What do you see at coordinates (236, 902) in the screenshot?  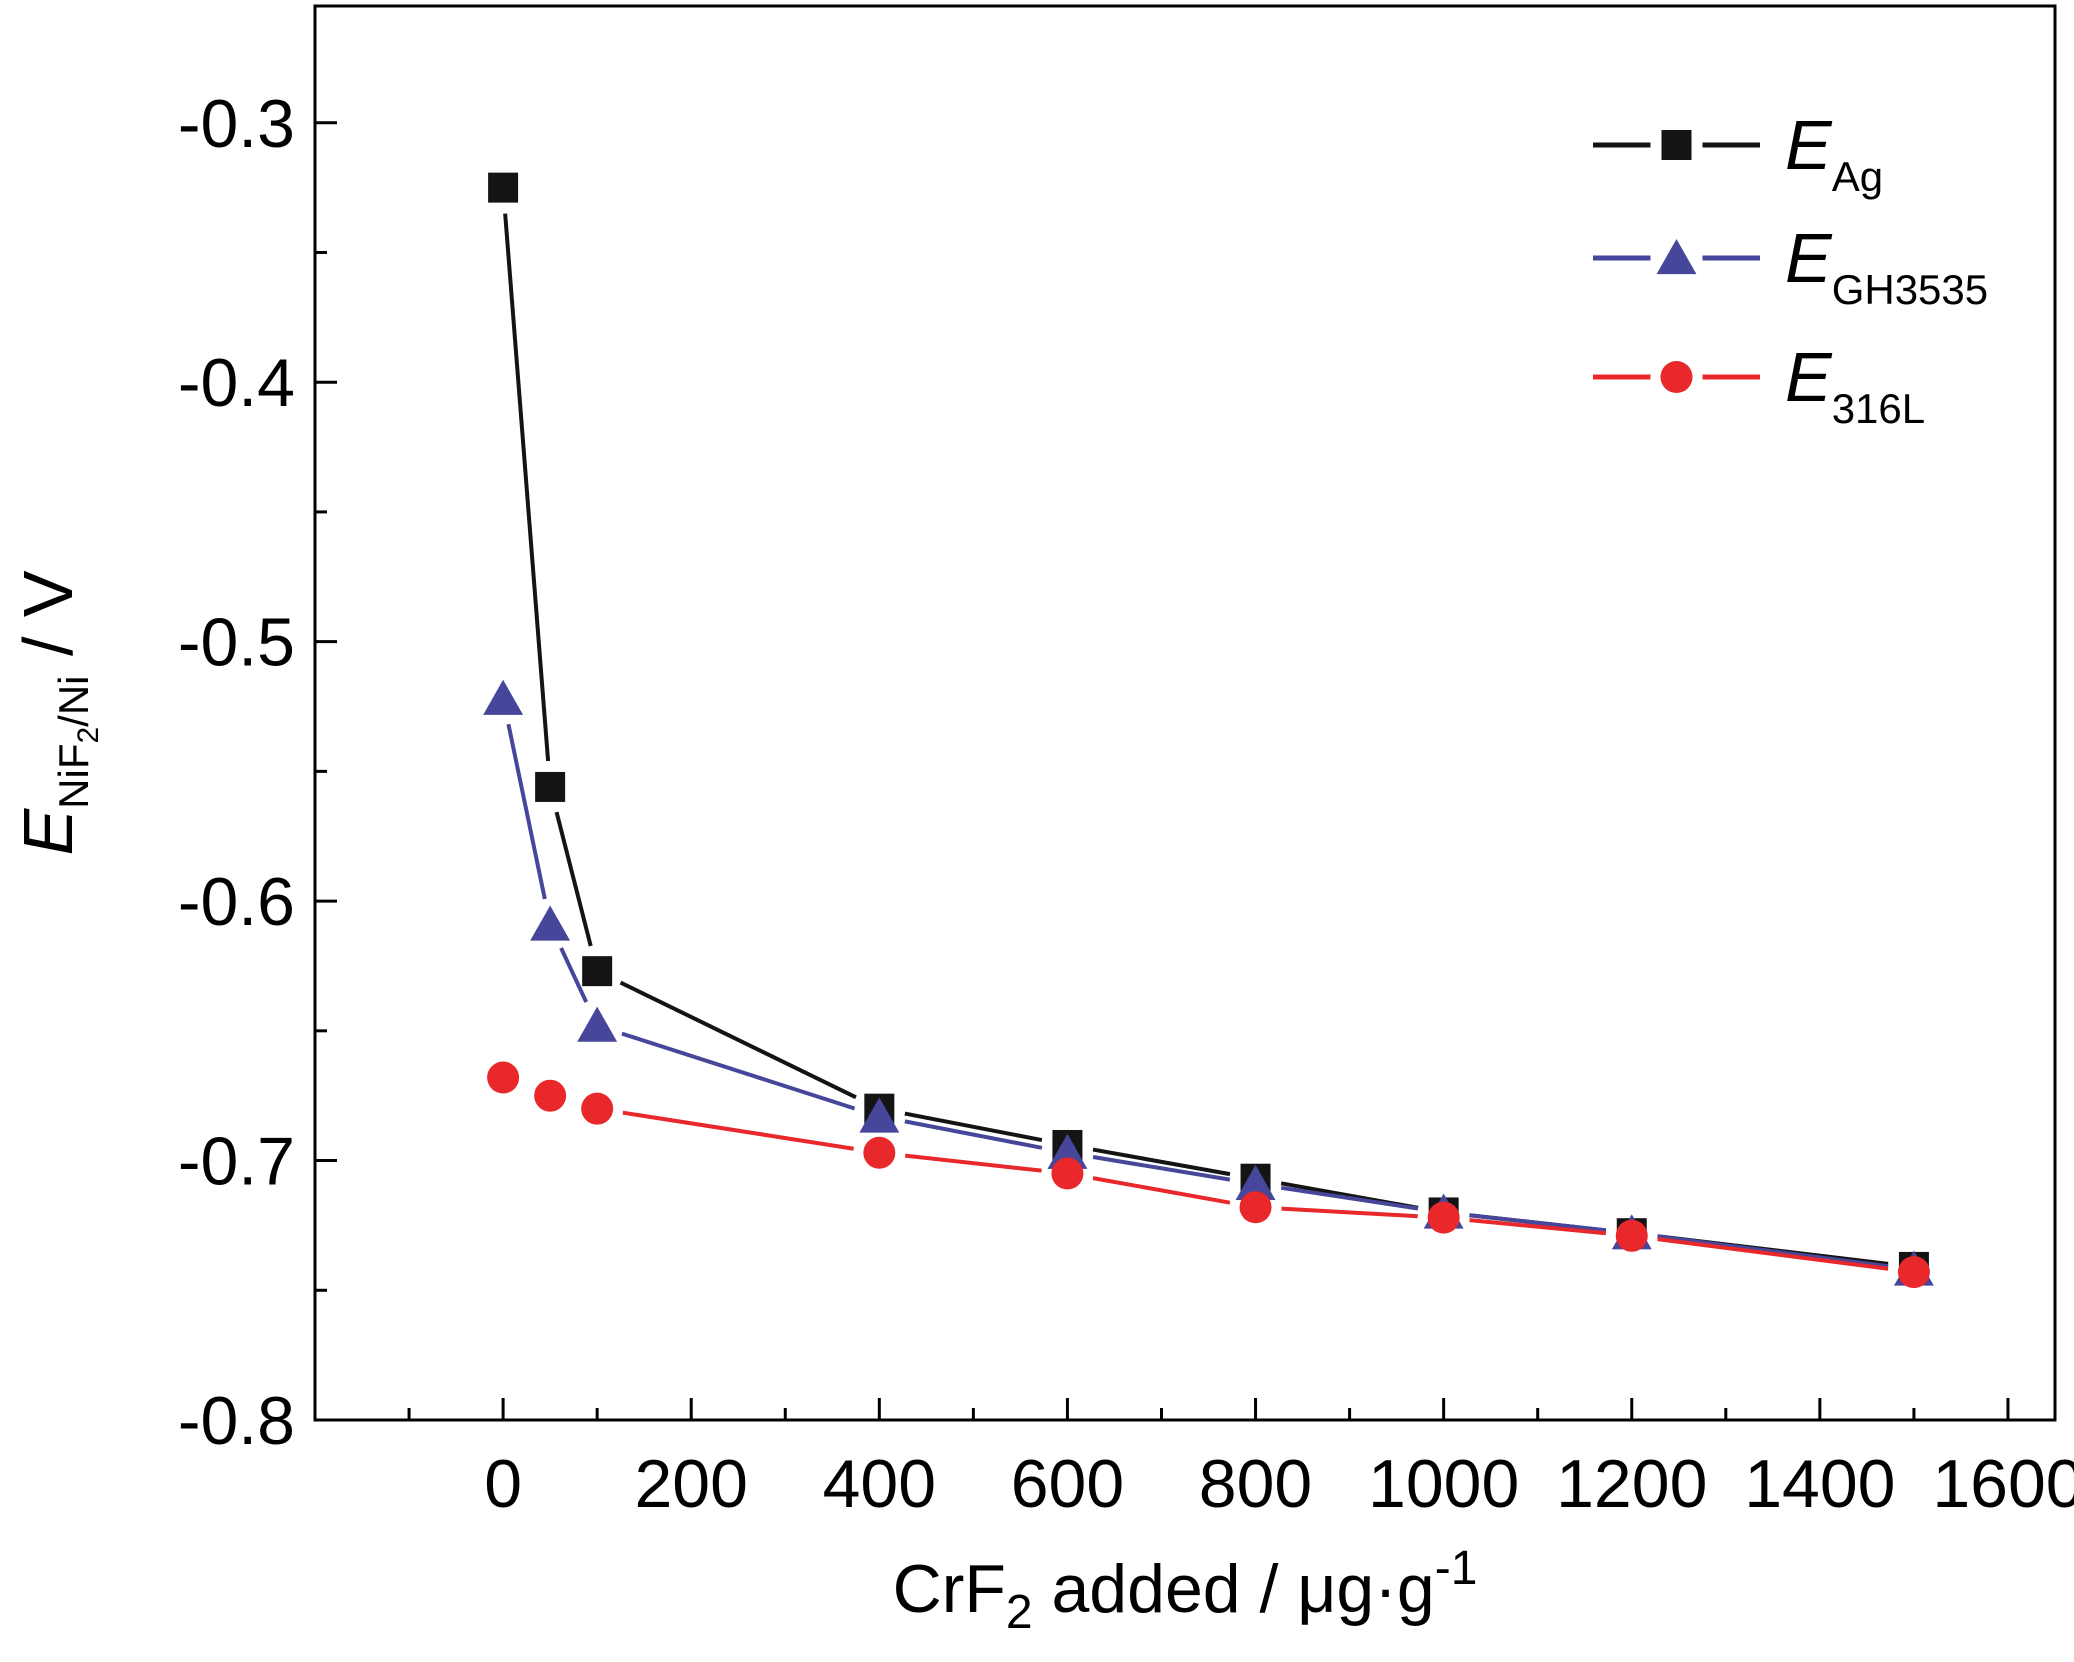 I see `y-tick-label: -0.6` at bounding box center [236, 902].